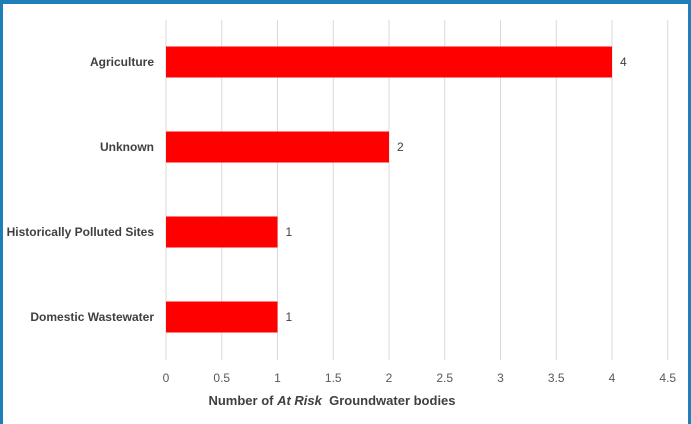 The width and height of the screenshot is (691, 424). What do you see at coordinates (331, 400) in the screenshot?
I see `x-axis-title: Number of At Risk Groundwater bodies` at bounding box center [331, 400].